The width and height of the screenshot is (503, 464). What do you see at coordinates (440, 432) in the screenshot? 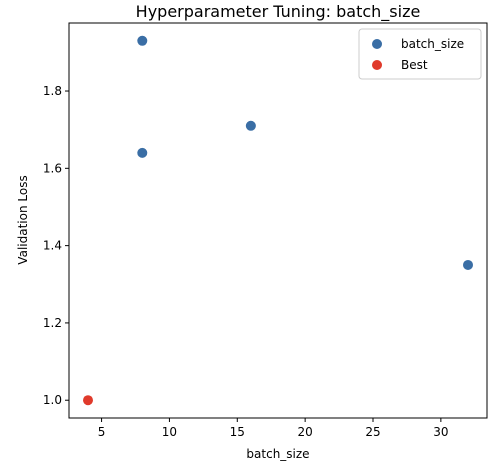
I see `x-tick-label: 30` at bounding box center [440, 432].